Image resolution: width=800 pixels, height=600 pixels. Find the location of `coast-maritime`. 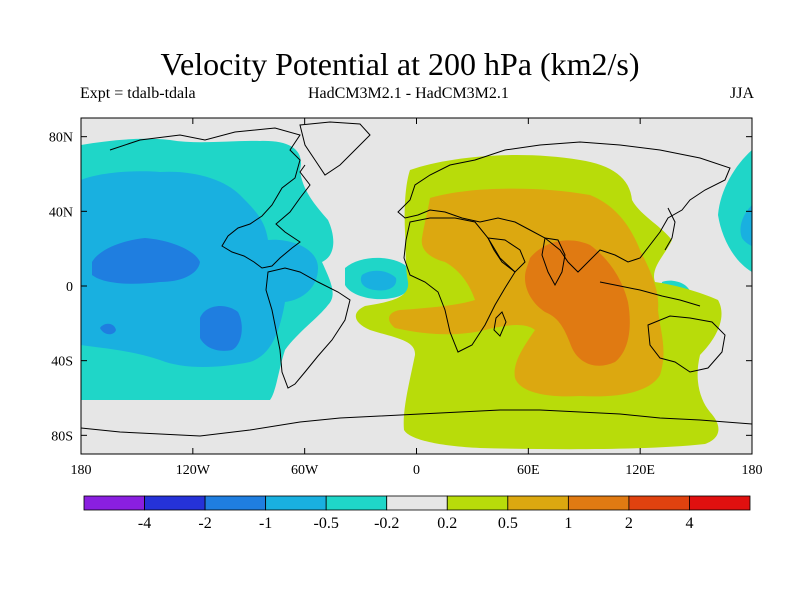

coast-maritime is located at coordinates (650, 294).